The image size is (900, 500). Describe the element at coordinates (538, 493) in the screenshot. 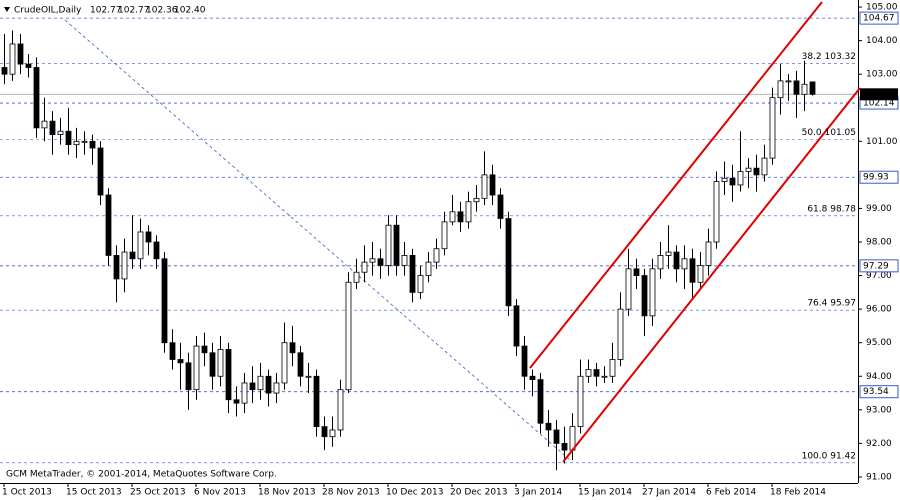

I see `x-tick-label: 3 Jan 2014` at that location.